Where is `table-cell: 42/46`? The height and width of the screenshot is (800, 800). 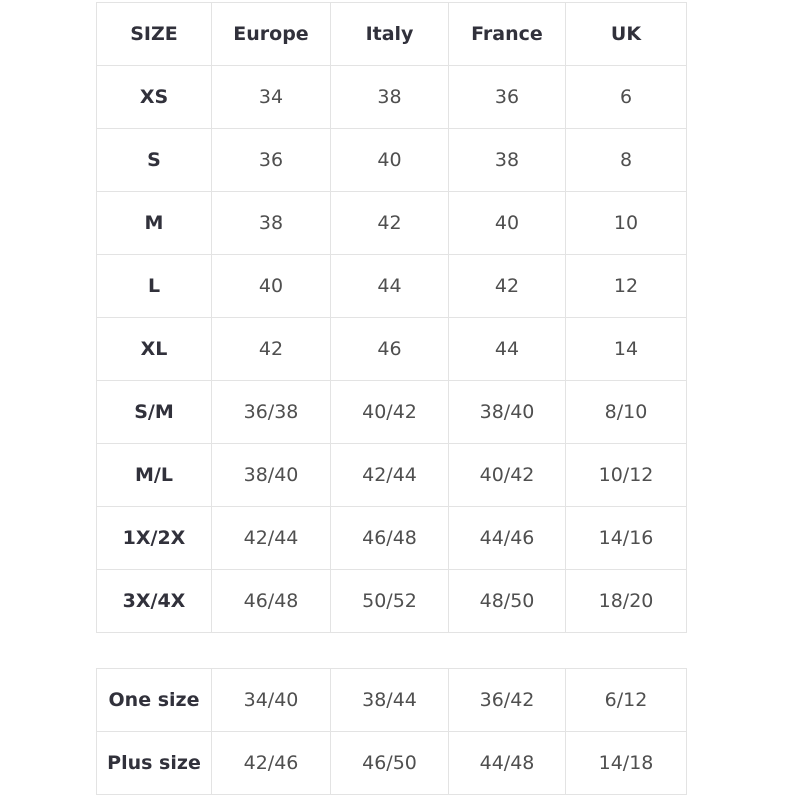
table-cell: 42/46 is located at coordinates (271, 763).